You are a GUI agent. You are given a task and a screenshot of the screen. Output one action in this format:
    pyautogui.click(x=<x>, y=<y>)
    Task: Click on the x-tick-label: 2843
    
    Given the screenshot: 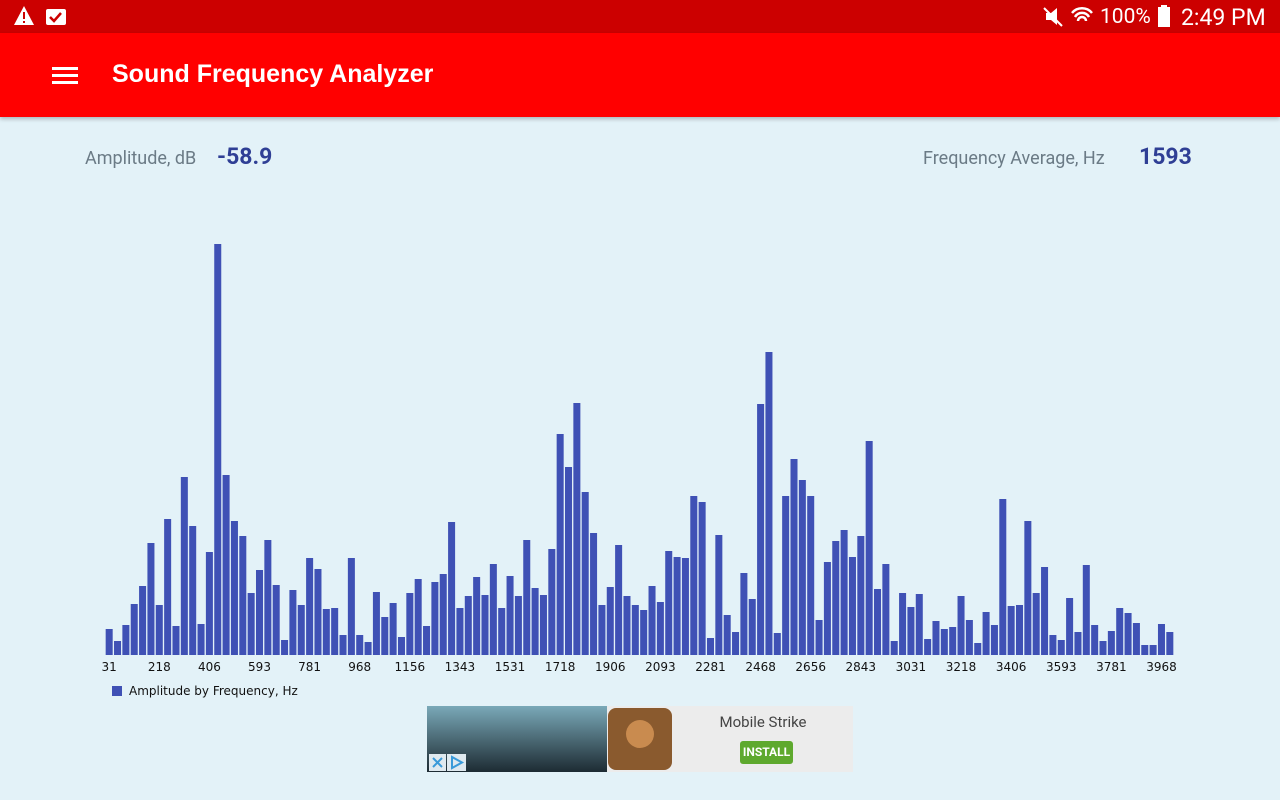 What is the action you would take?
    pyautogui.click(x=861, y=667)
    